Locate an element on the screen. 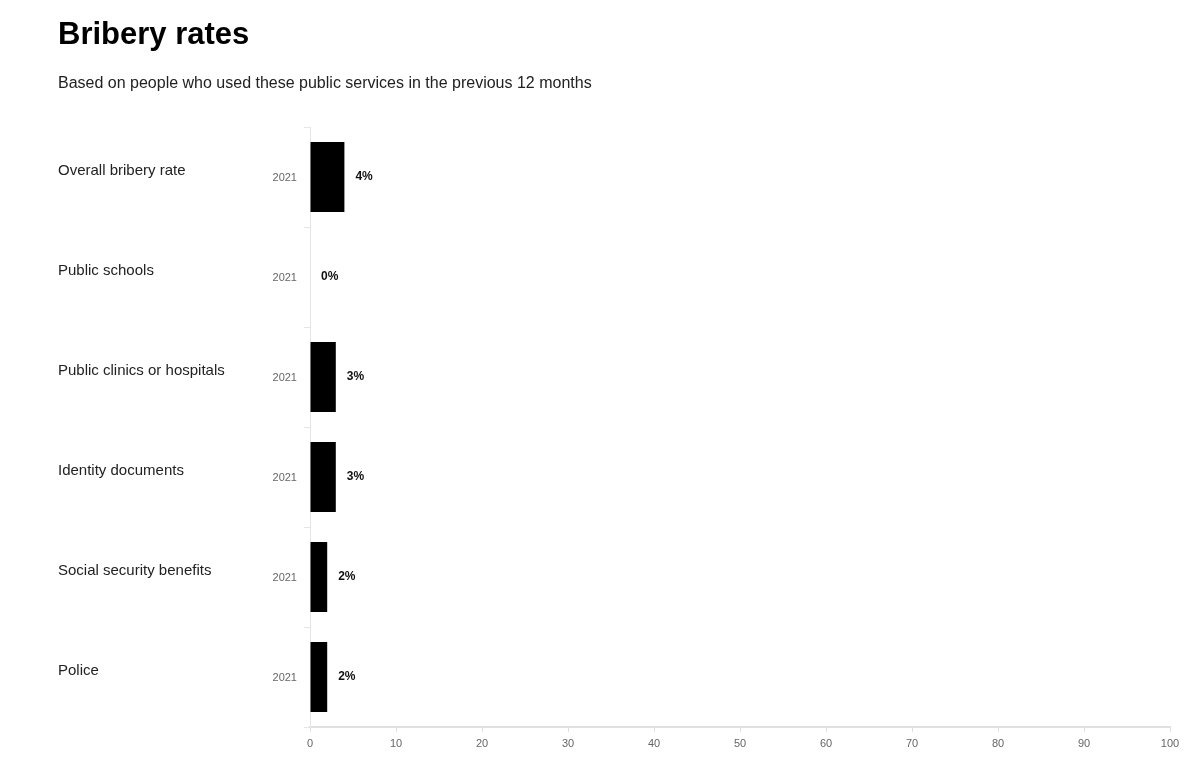 The width and height of the screenshot is (1201, 763). x-tick-label: 20 is located at coordinates (482, 742).